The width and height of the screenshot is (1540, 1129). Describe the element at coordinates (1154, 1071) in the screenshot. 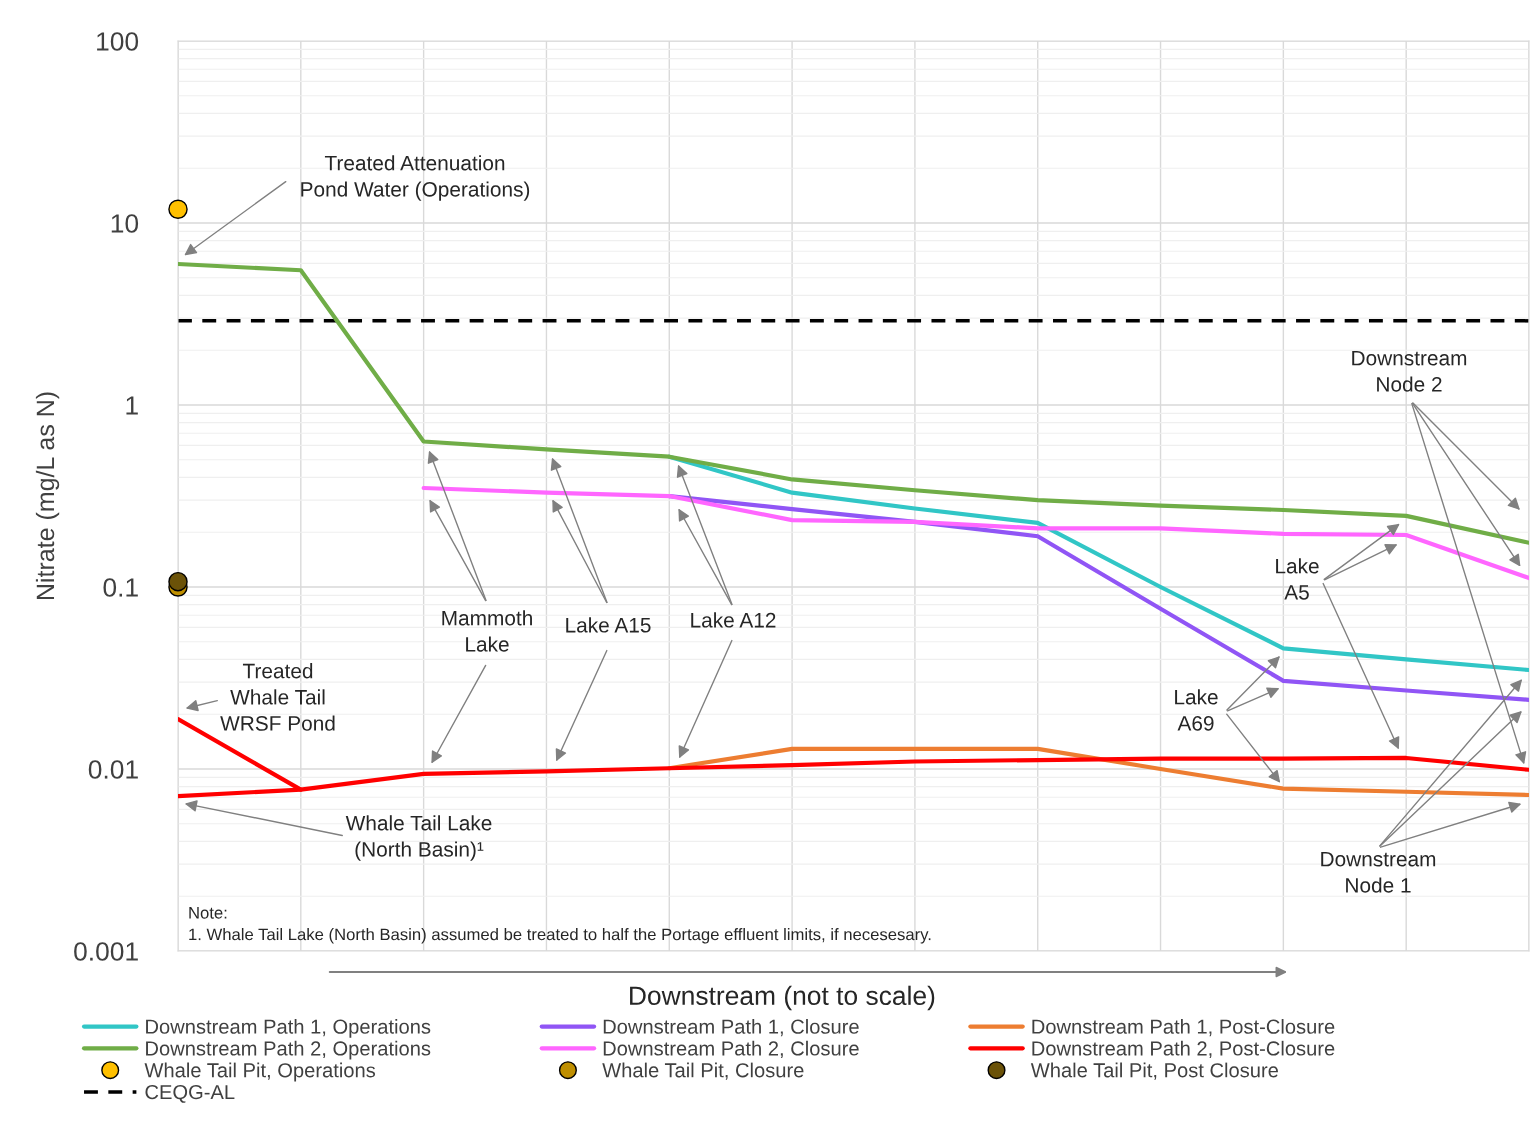

I see `legend-label: Whale Tail Pit, Post Closure` at that location.